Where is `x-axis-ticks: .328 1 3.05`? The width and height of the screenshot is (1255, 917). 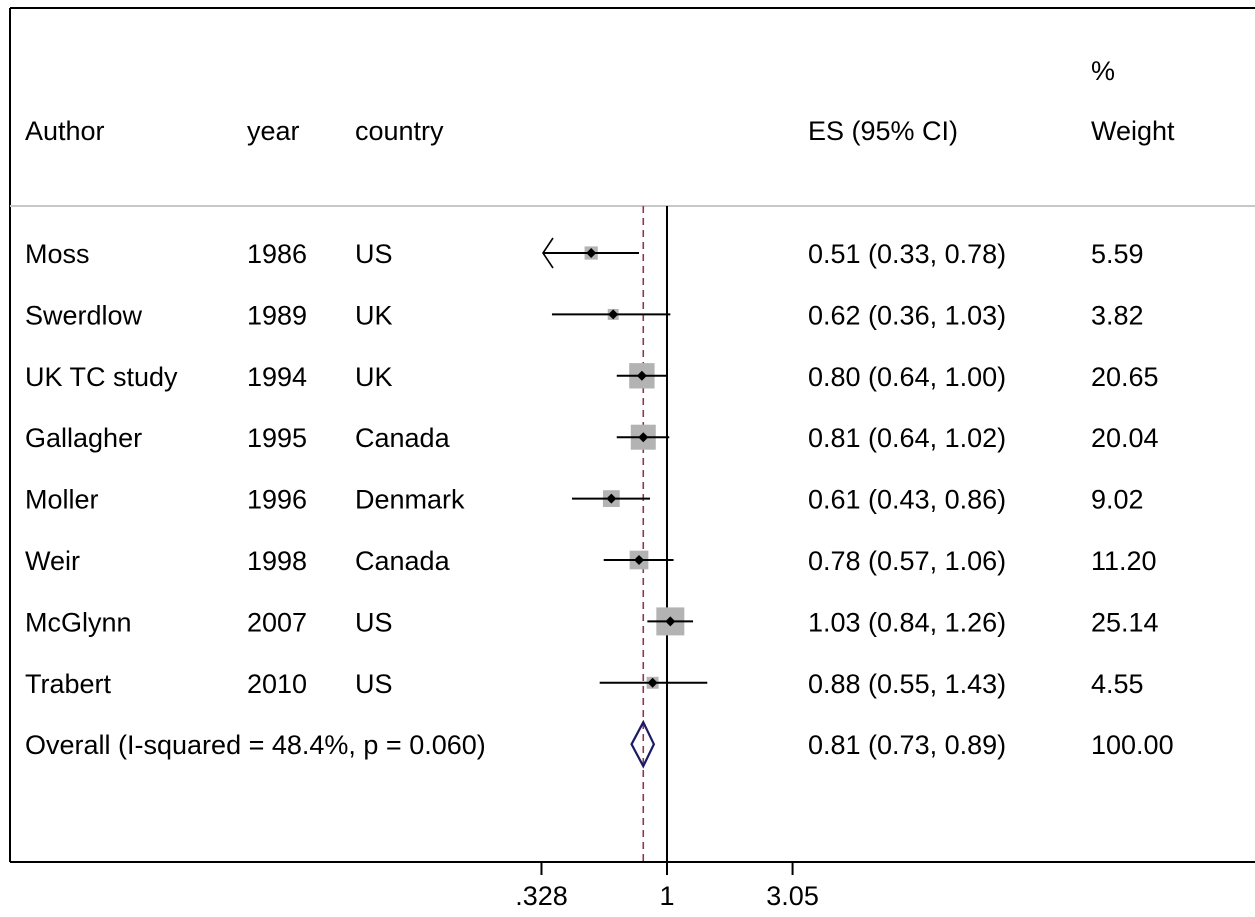 x-axis-ticks: .328 1 3.05 is located at coordinates (667, 886).